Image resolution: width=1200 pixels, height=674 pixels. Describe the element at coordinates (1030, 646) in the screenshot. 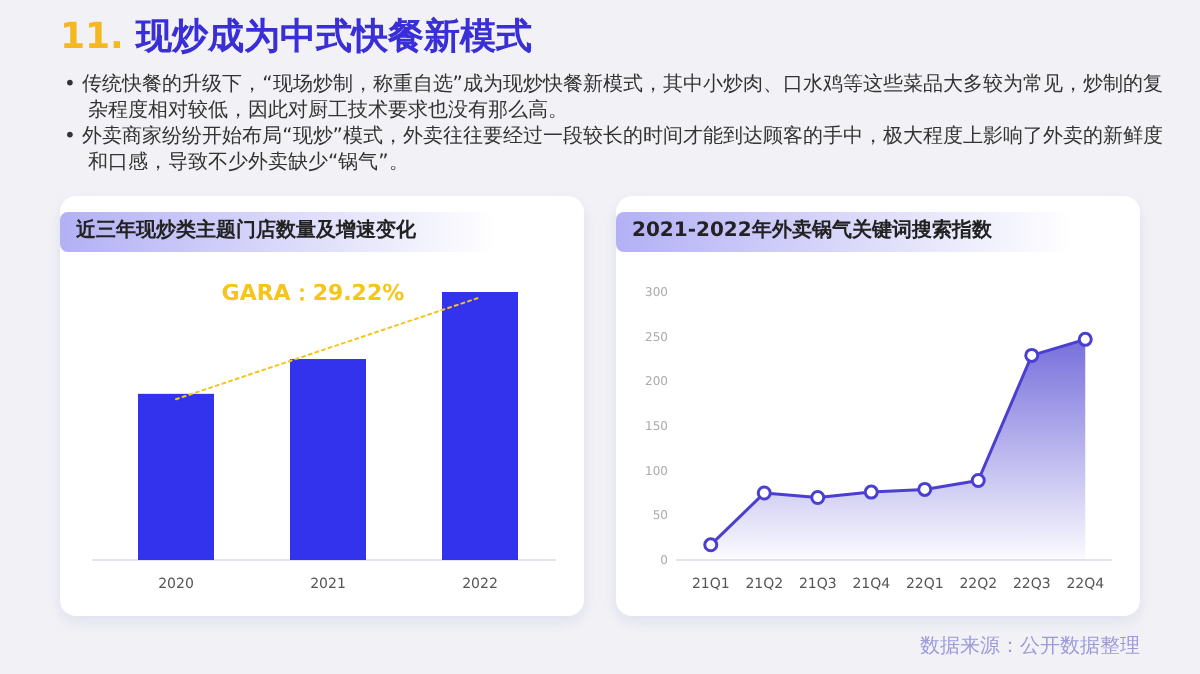

I see `source-note: 数据来源：公开数据整理` at that location.